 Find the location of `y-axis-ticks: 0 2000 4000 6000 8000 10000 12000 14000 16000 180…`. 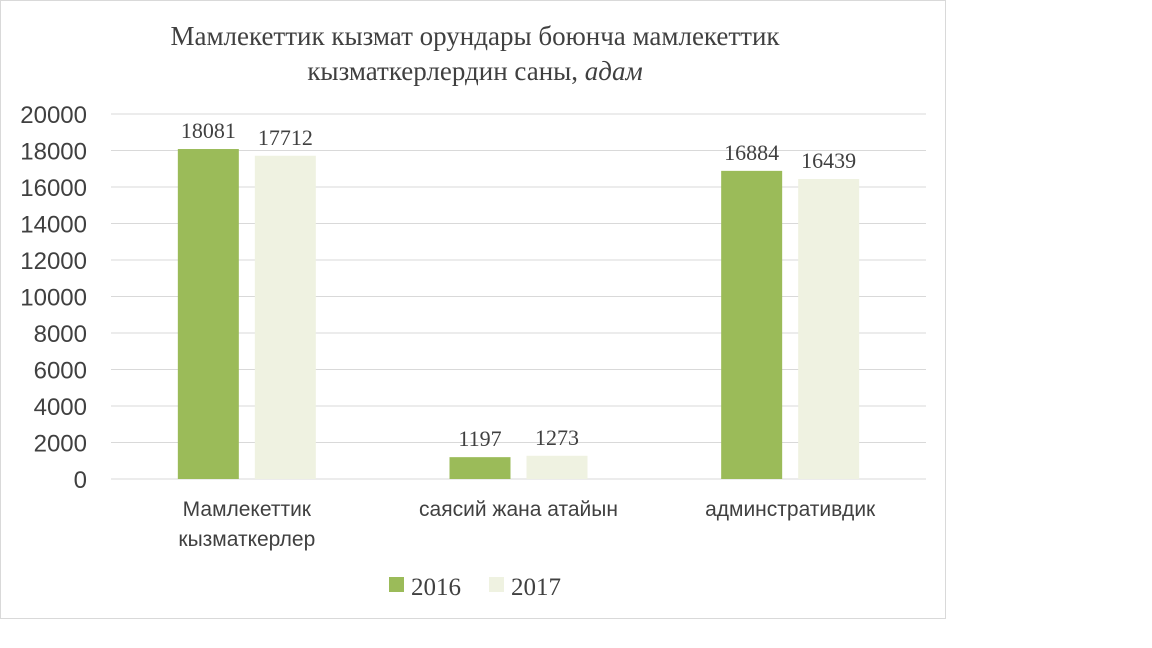

y-axis-ticks: 0 2000 4000 6000 8000 10000 12000 14000 16000 180… is located at coordinates (53, 298).